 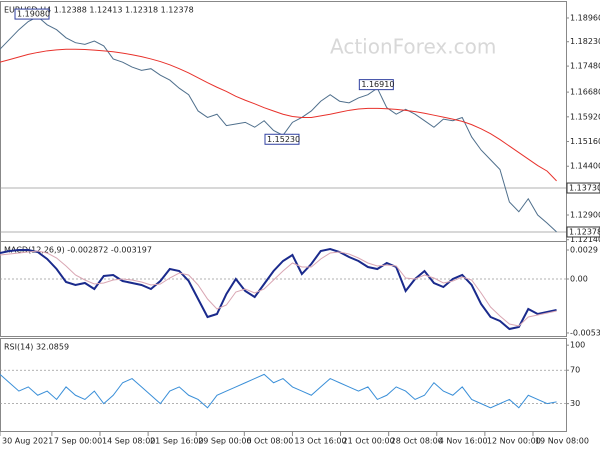 I want to click on x-tick-label: 21 Sep 16:00, so click(x=176, y=441).